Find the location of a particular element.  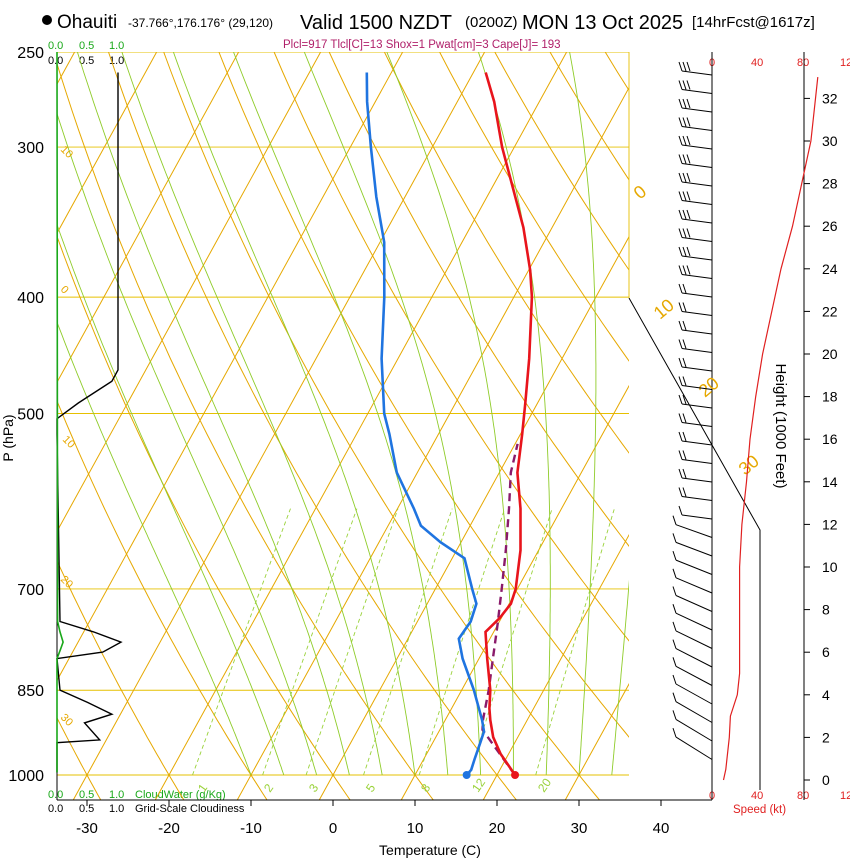

pressure-tick-label: 300 is located at coordinates (30, 148).